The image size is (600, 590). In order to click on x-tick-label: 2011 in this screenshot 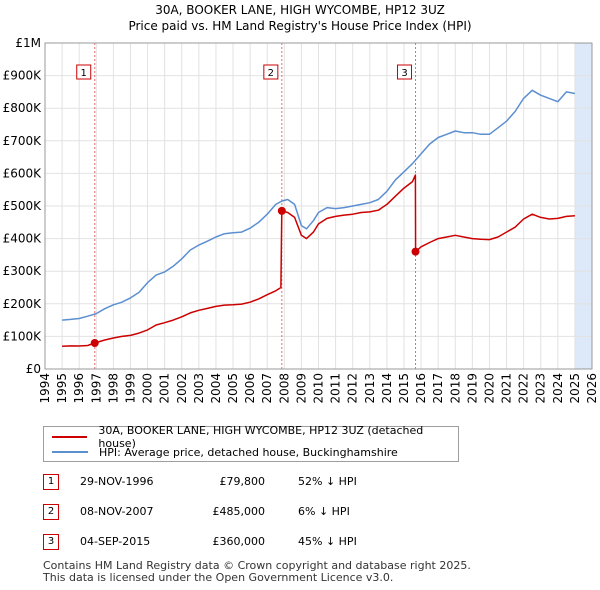, I will do `click(336, 388)`.